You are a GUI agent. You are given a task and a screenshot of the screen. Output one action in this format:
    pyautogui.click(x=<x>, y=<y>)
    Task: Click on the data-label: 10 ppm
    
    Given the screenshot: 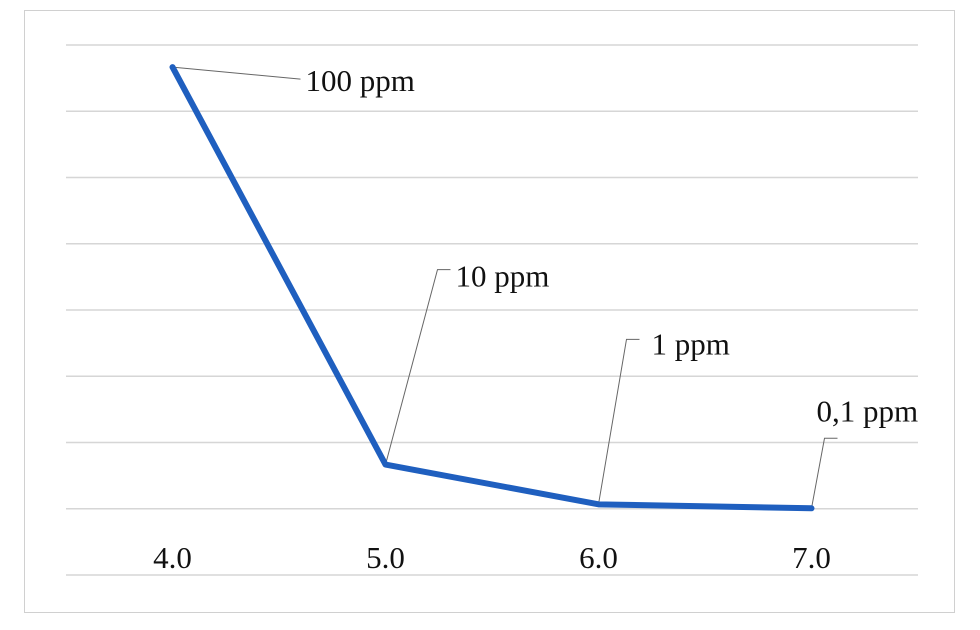 What is the action you would take?
    pyautogui.click(x=503, y=276)
    